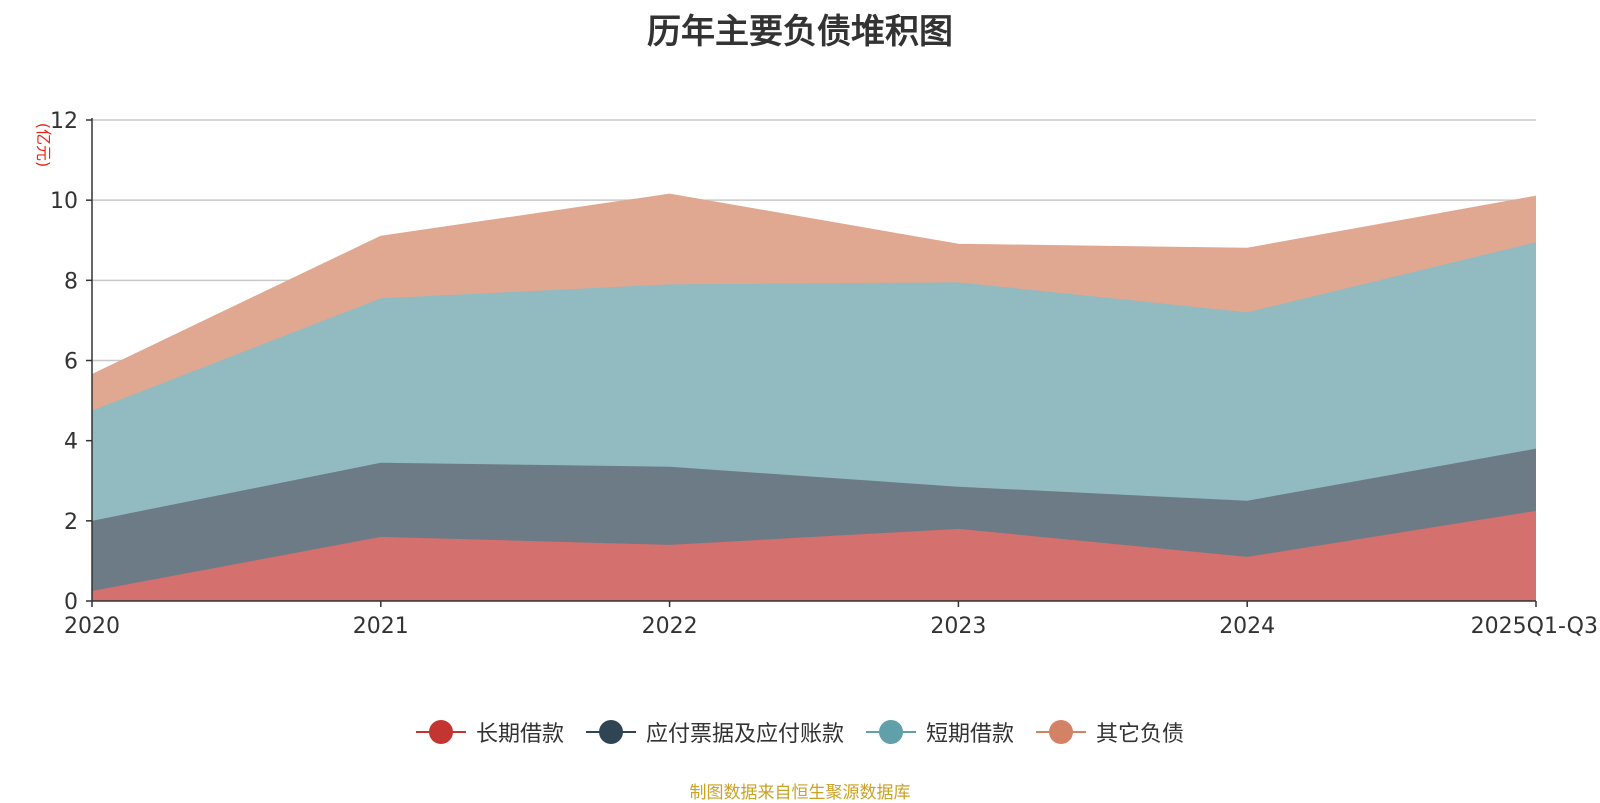 The width and height of the screenshot is (1600, 803). I want to click on legend-item-3: 短期借款, so click(940, 732).